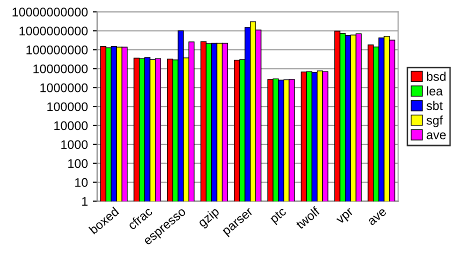 This screenshot has width=474, height=263. Describe the element at coordinates (436, 76) in the screenshot. I see `legend-label: bsd` at that location.